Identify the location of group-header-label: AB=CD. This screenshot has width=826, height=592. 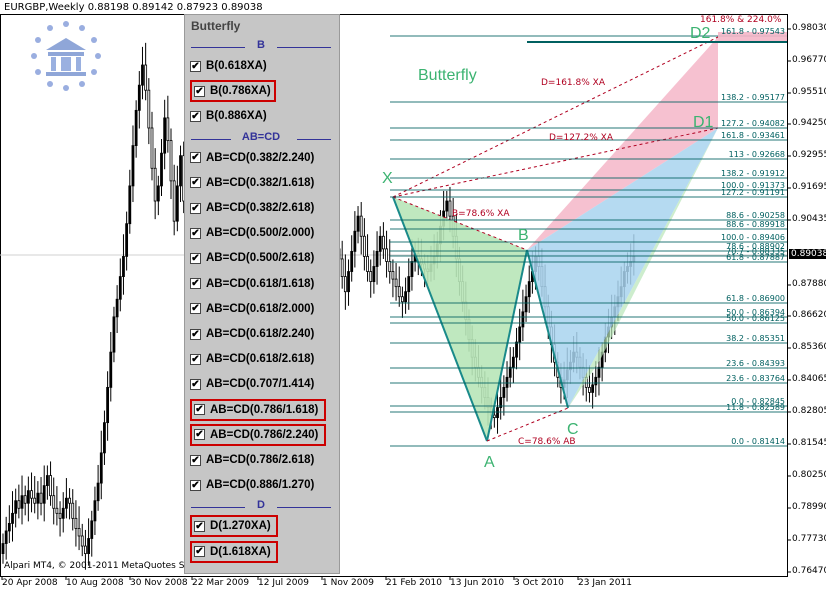
(261, 136).